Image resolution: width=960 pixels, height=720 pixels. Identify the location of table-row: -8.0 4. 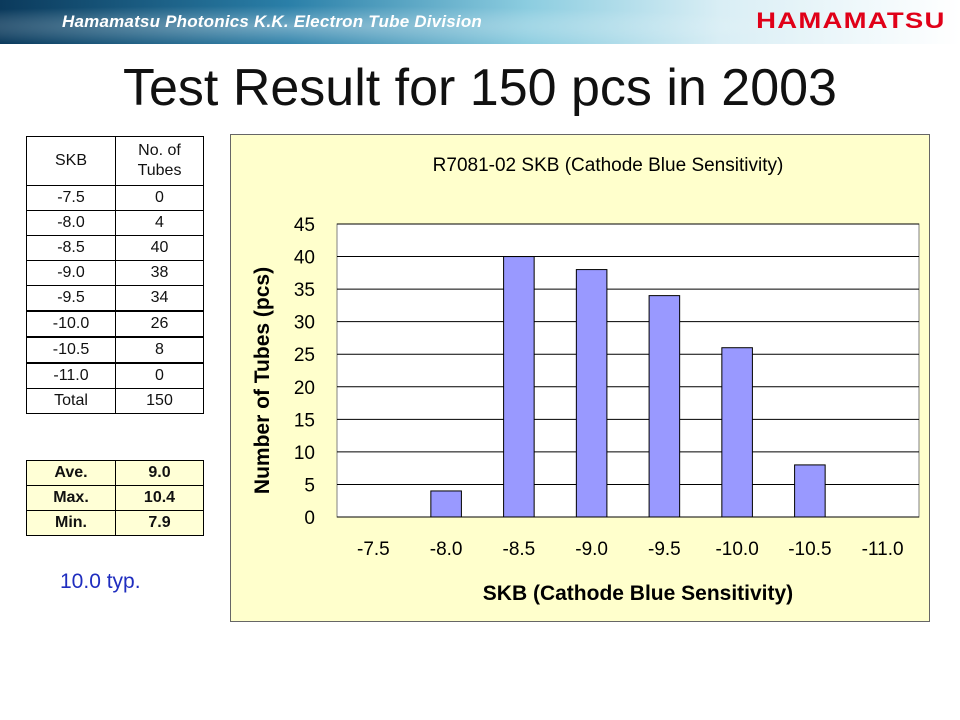
(115, 223).